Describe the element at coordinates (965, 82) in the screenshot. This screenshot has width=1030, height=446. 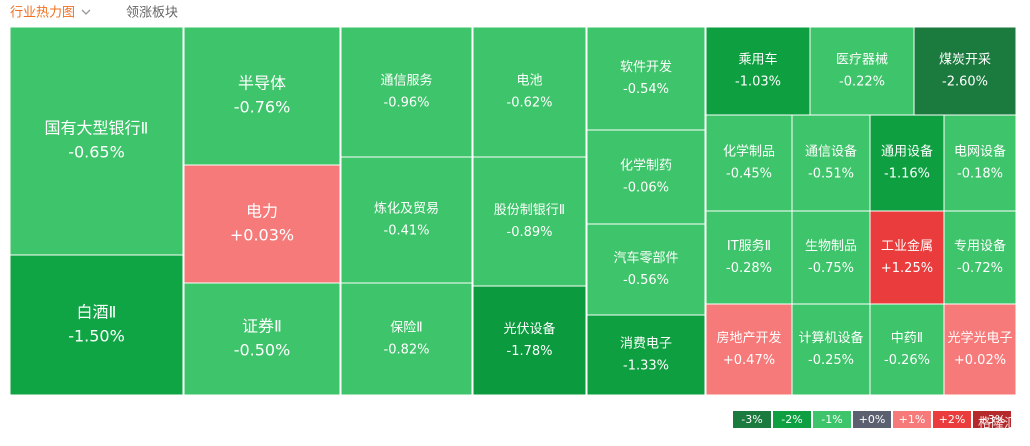
I see `tile-value: -2.60%` at that location.